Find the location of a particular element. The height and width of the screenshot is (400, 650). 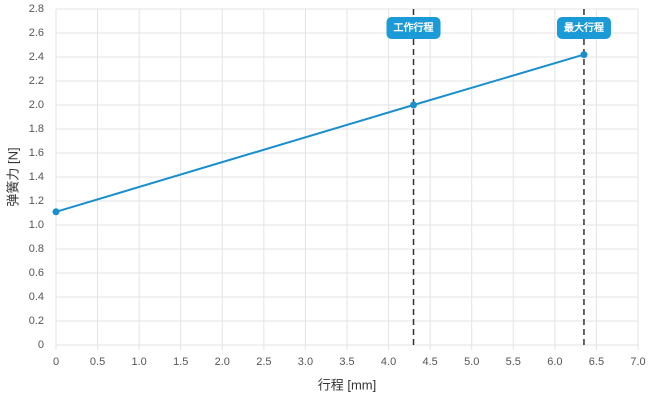

x-tick-label: 2.5 is located at coordinates (263, 362).